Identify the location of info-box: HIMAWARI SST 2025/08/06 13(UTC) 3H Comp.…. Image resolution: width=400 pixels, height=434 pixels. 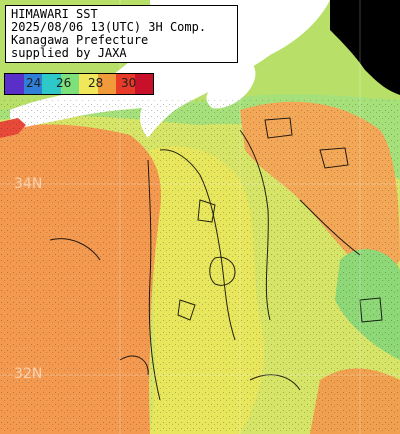
(121, 34).